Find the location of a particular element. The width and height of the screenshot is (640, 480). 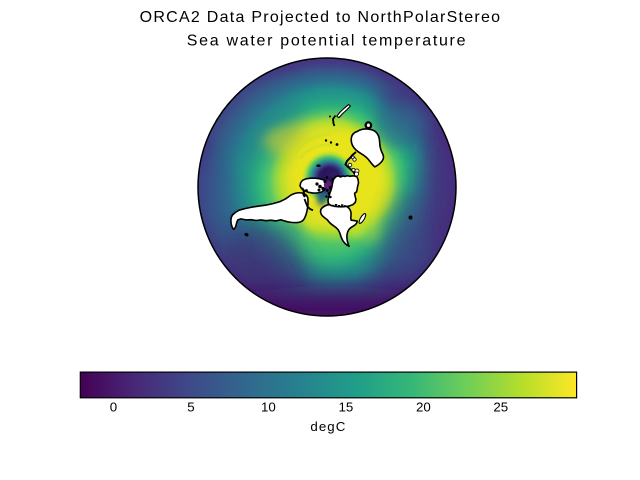

svg-text: 25 is located at coordinates (500, 407).